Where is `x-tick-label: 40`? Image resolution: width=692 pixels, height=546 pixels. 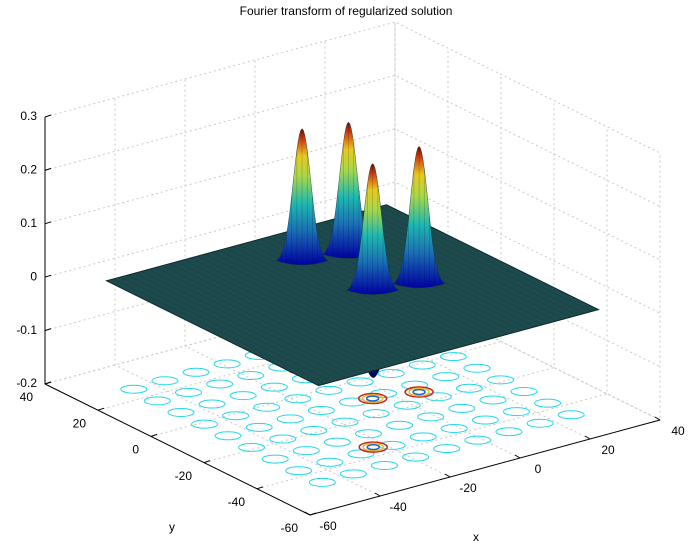
x-tick-label: 40 is located at coordinates (678, 431).